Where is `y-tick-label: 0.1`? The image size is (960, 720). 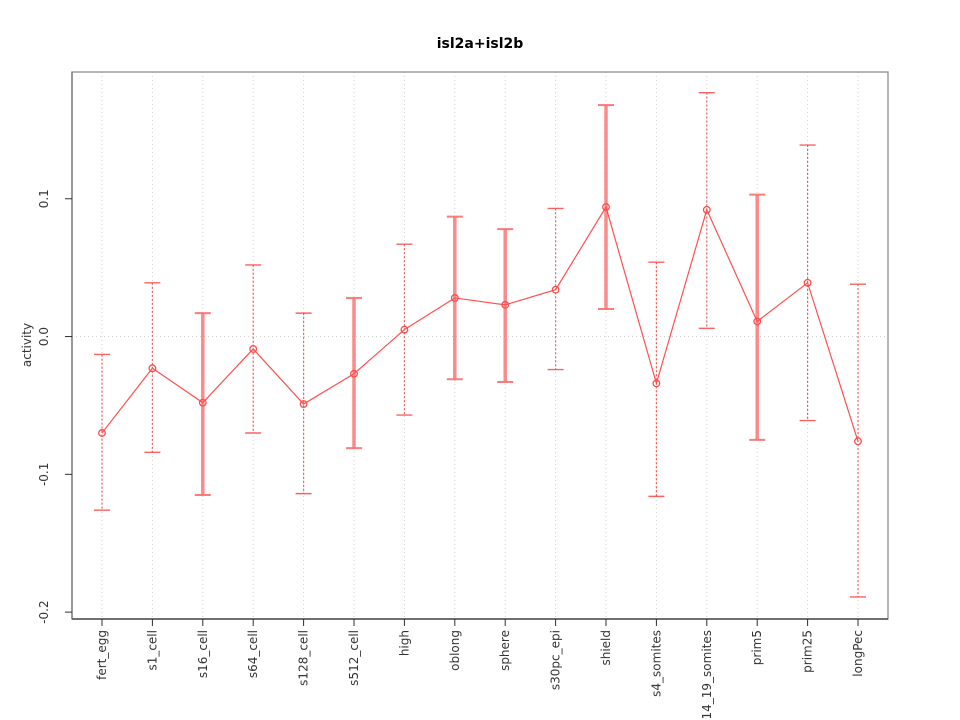
y-tick-label: 0.1 is located at coordinates (44, 198).